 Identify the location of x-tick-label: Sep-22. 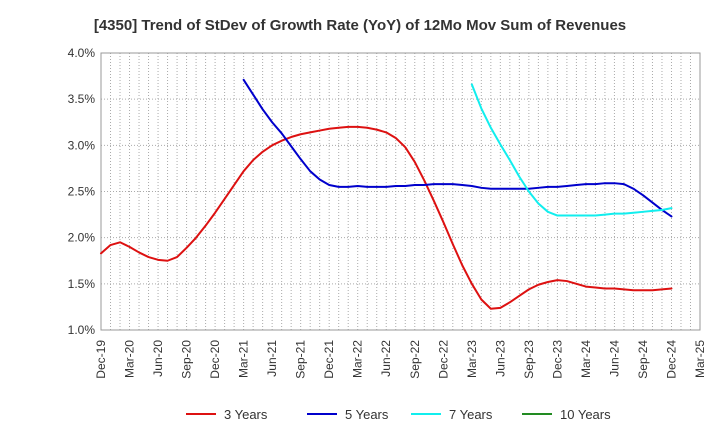
(415, 359).